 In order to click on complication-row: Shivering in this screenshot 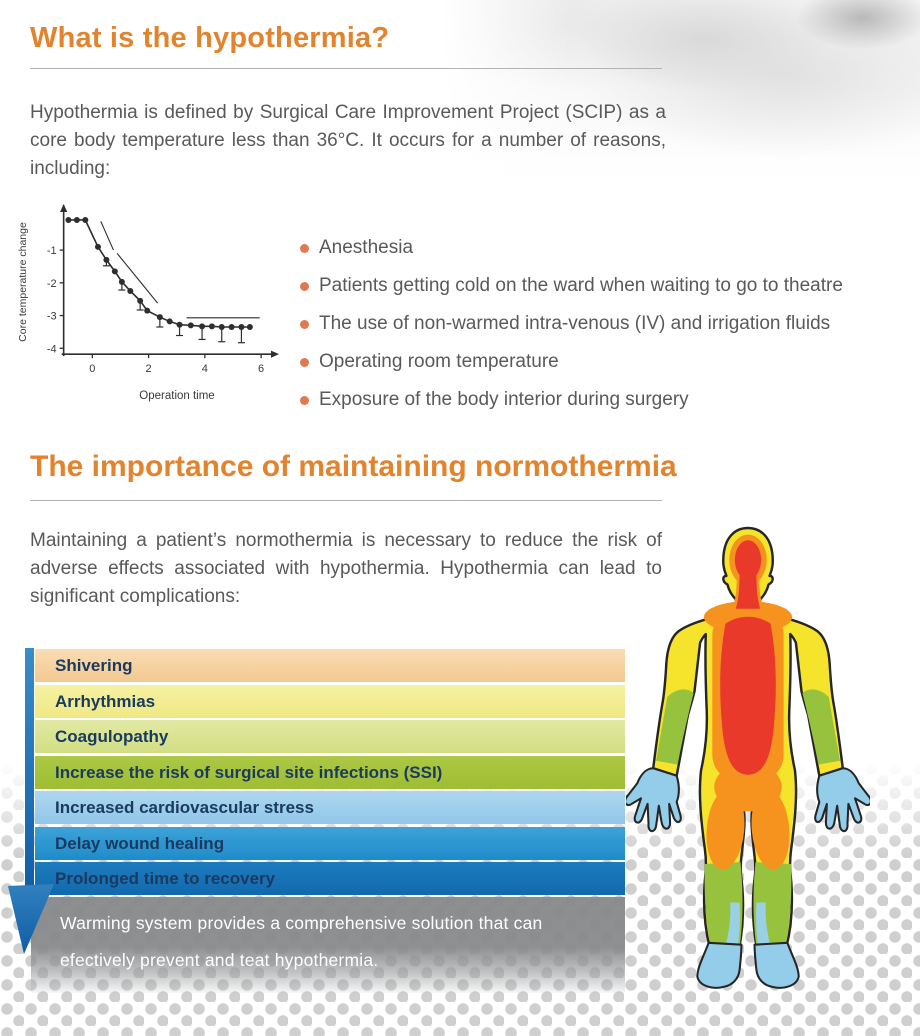, I will do `click(330, 665)`.